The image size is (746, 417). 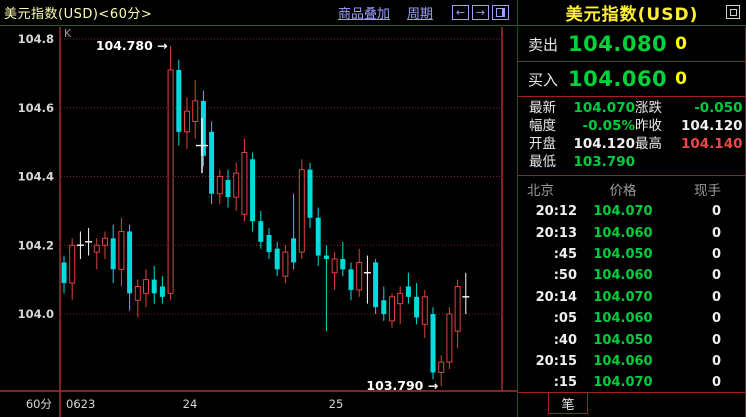 What do you see at coordinates (623, 254) in the screenshot?
I see `tick-price: 104.050` at bounding box center [623, 254].